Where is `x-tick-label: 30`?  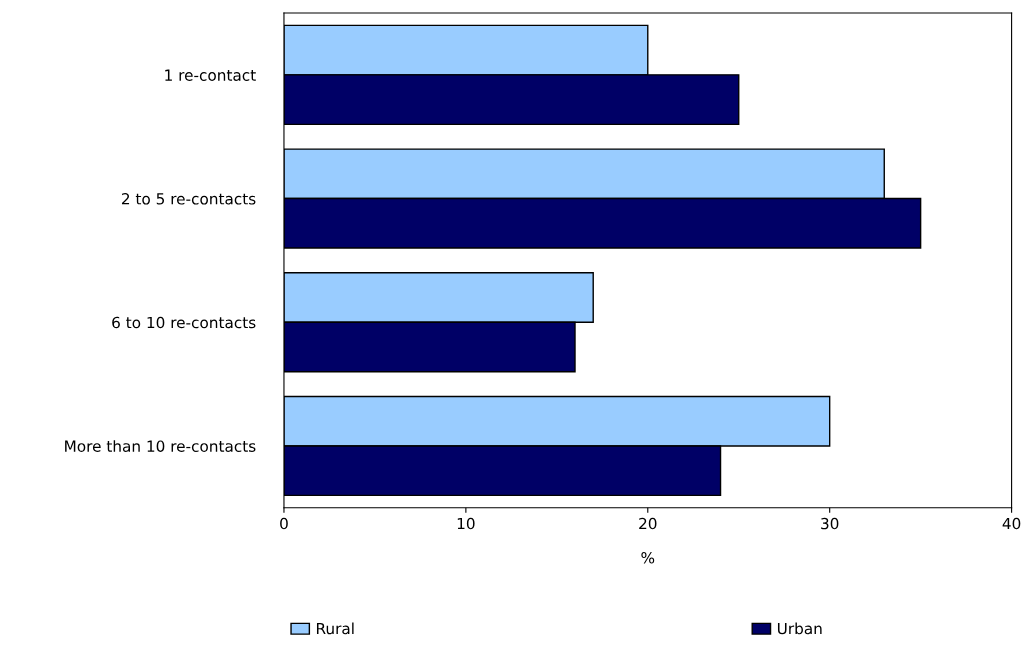
x-tick-label: 30 is located at coordinates (830, 523).